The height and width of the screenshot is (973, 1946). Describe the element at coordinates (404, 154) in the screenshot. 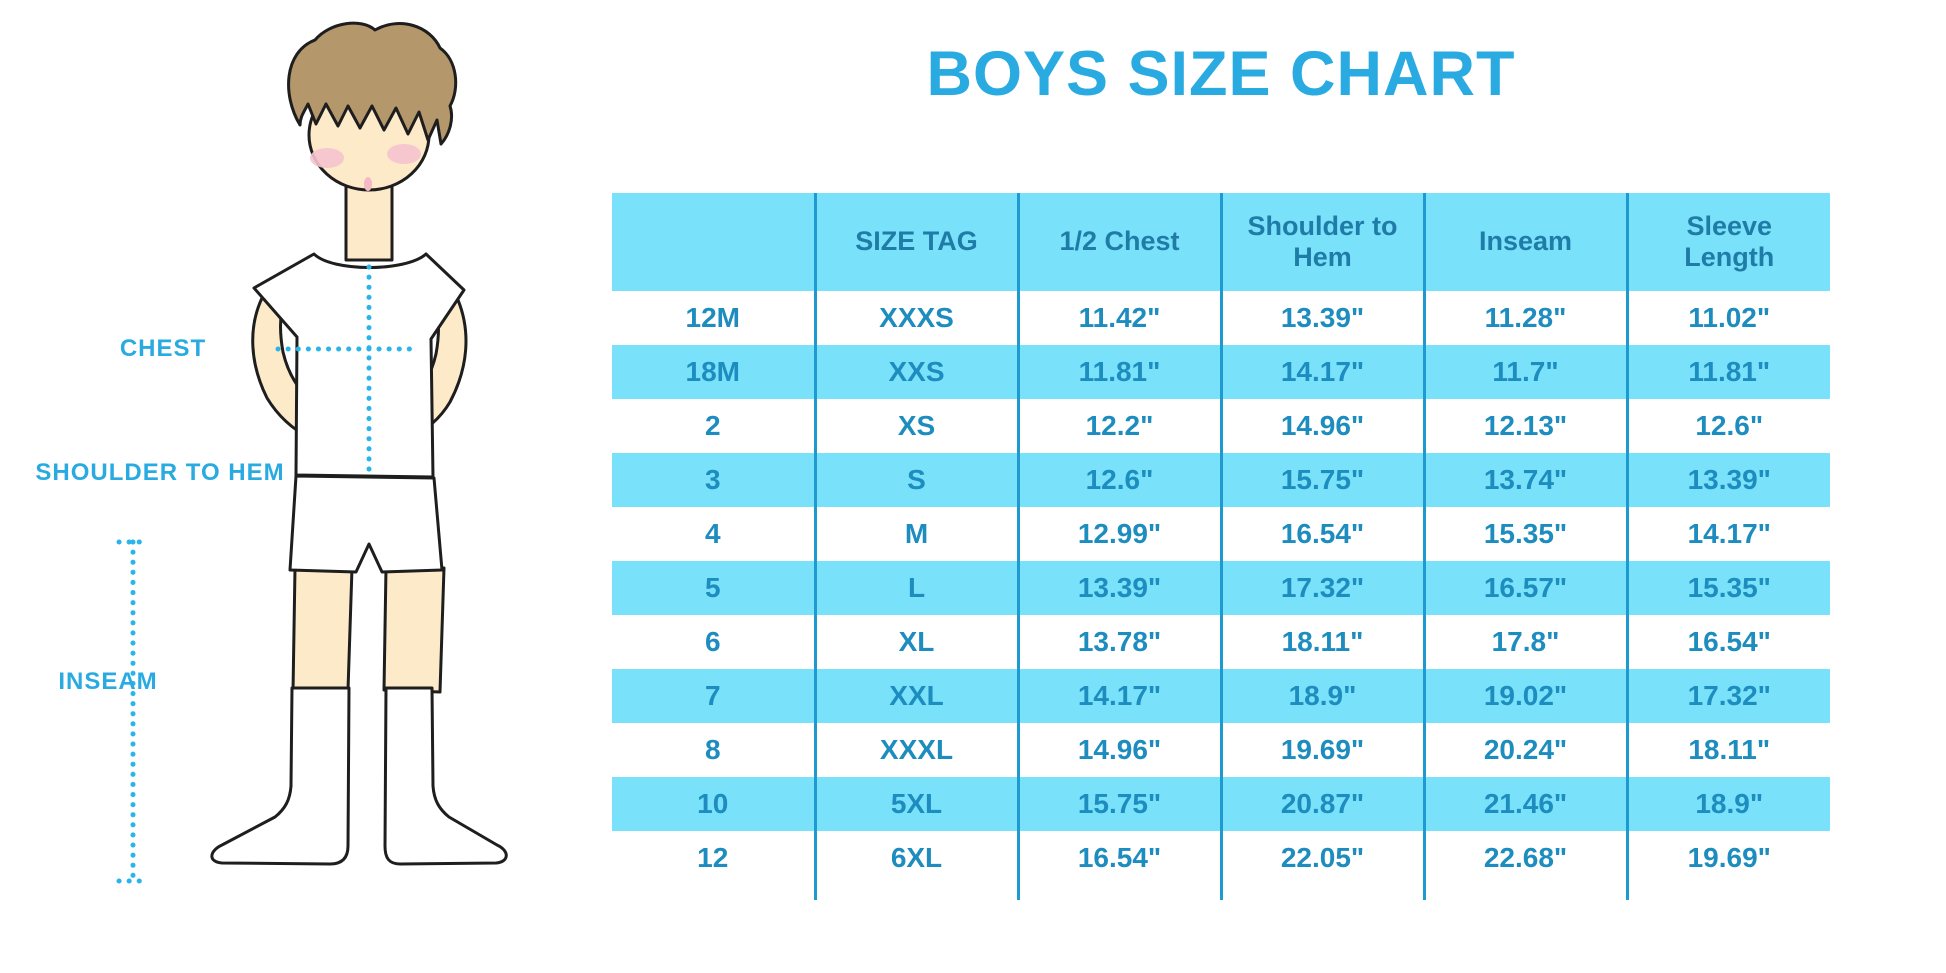

I see `cheek-right` at that location.